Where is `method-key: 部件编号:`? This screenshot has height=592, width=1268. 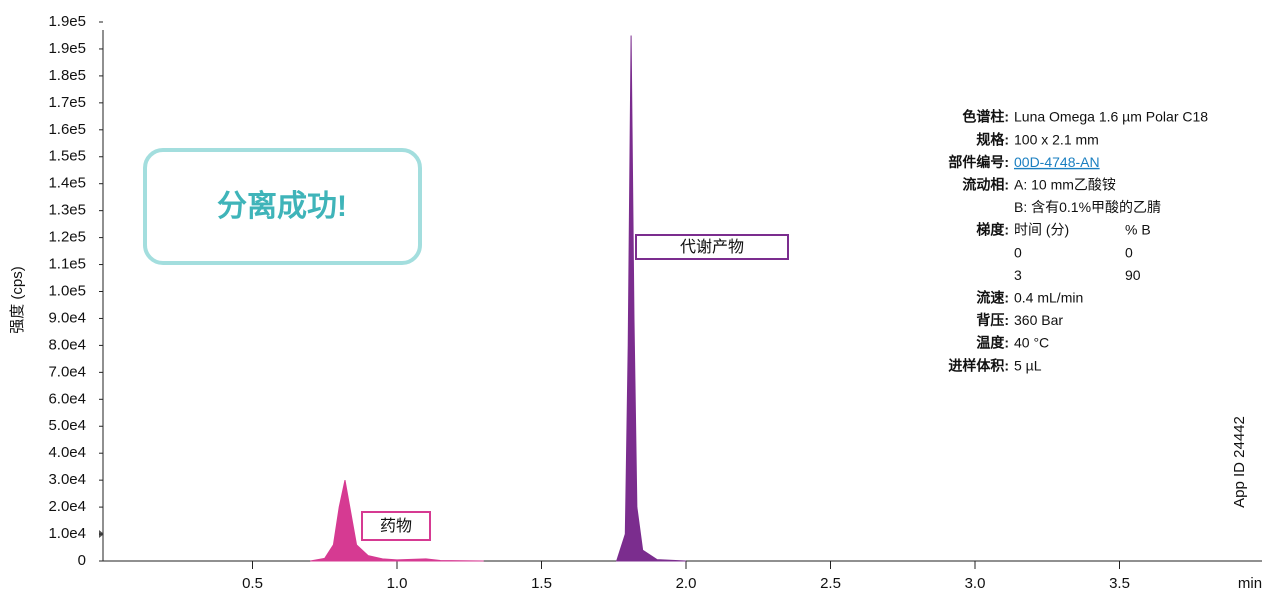
method-key: 部件编号: is located at coordinates (978, 162).